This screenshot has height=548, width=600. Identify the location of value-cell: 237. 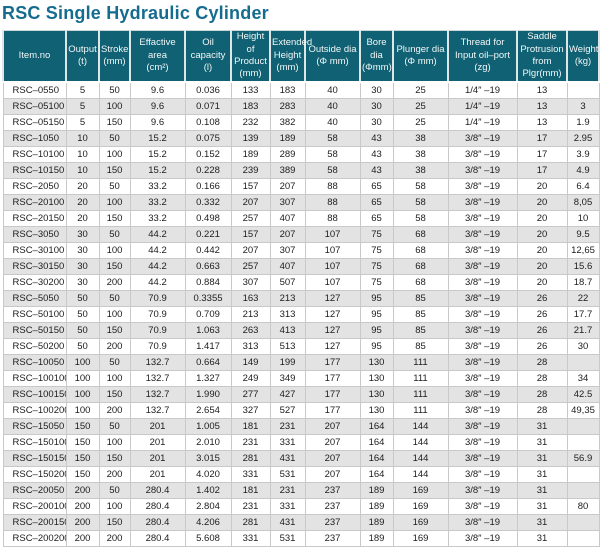
(332, 490).